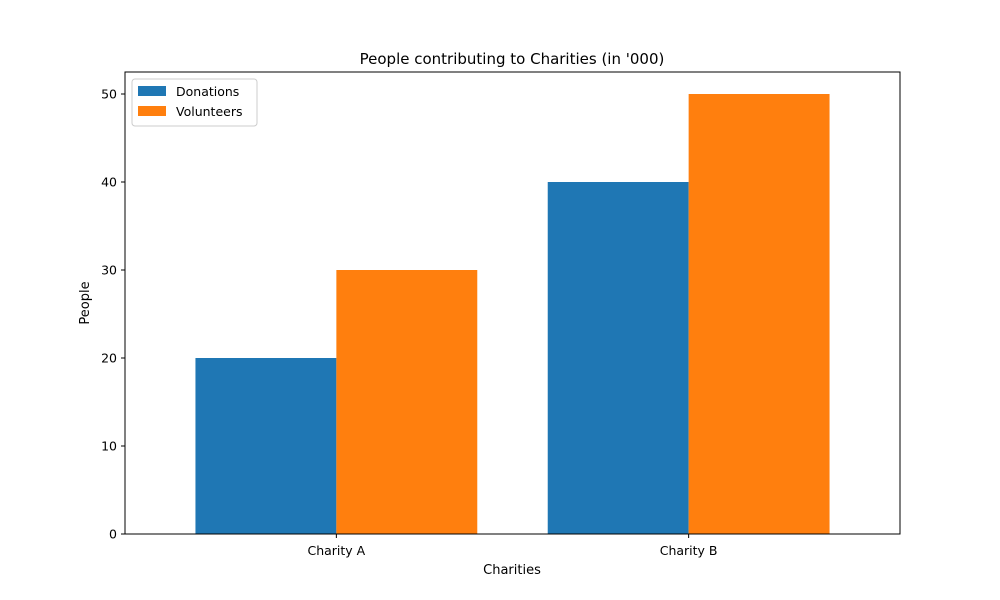  What do you see at coordinates (113, 314) in the screenshot?
I see `y-axis-ticks: 0 10 20 30 40 50` at bounding box center [113, 314].